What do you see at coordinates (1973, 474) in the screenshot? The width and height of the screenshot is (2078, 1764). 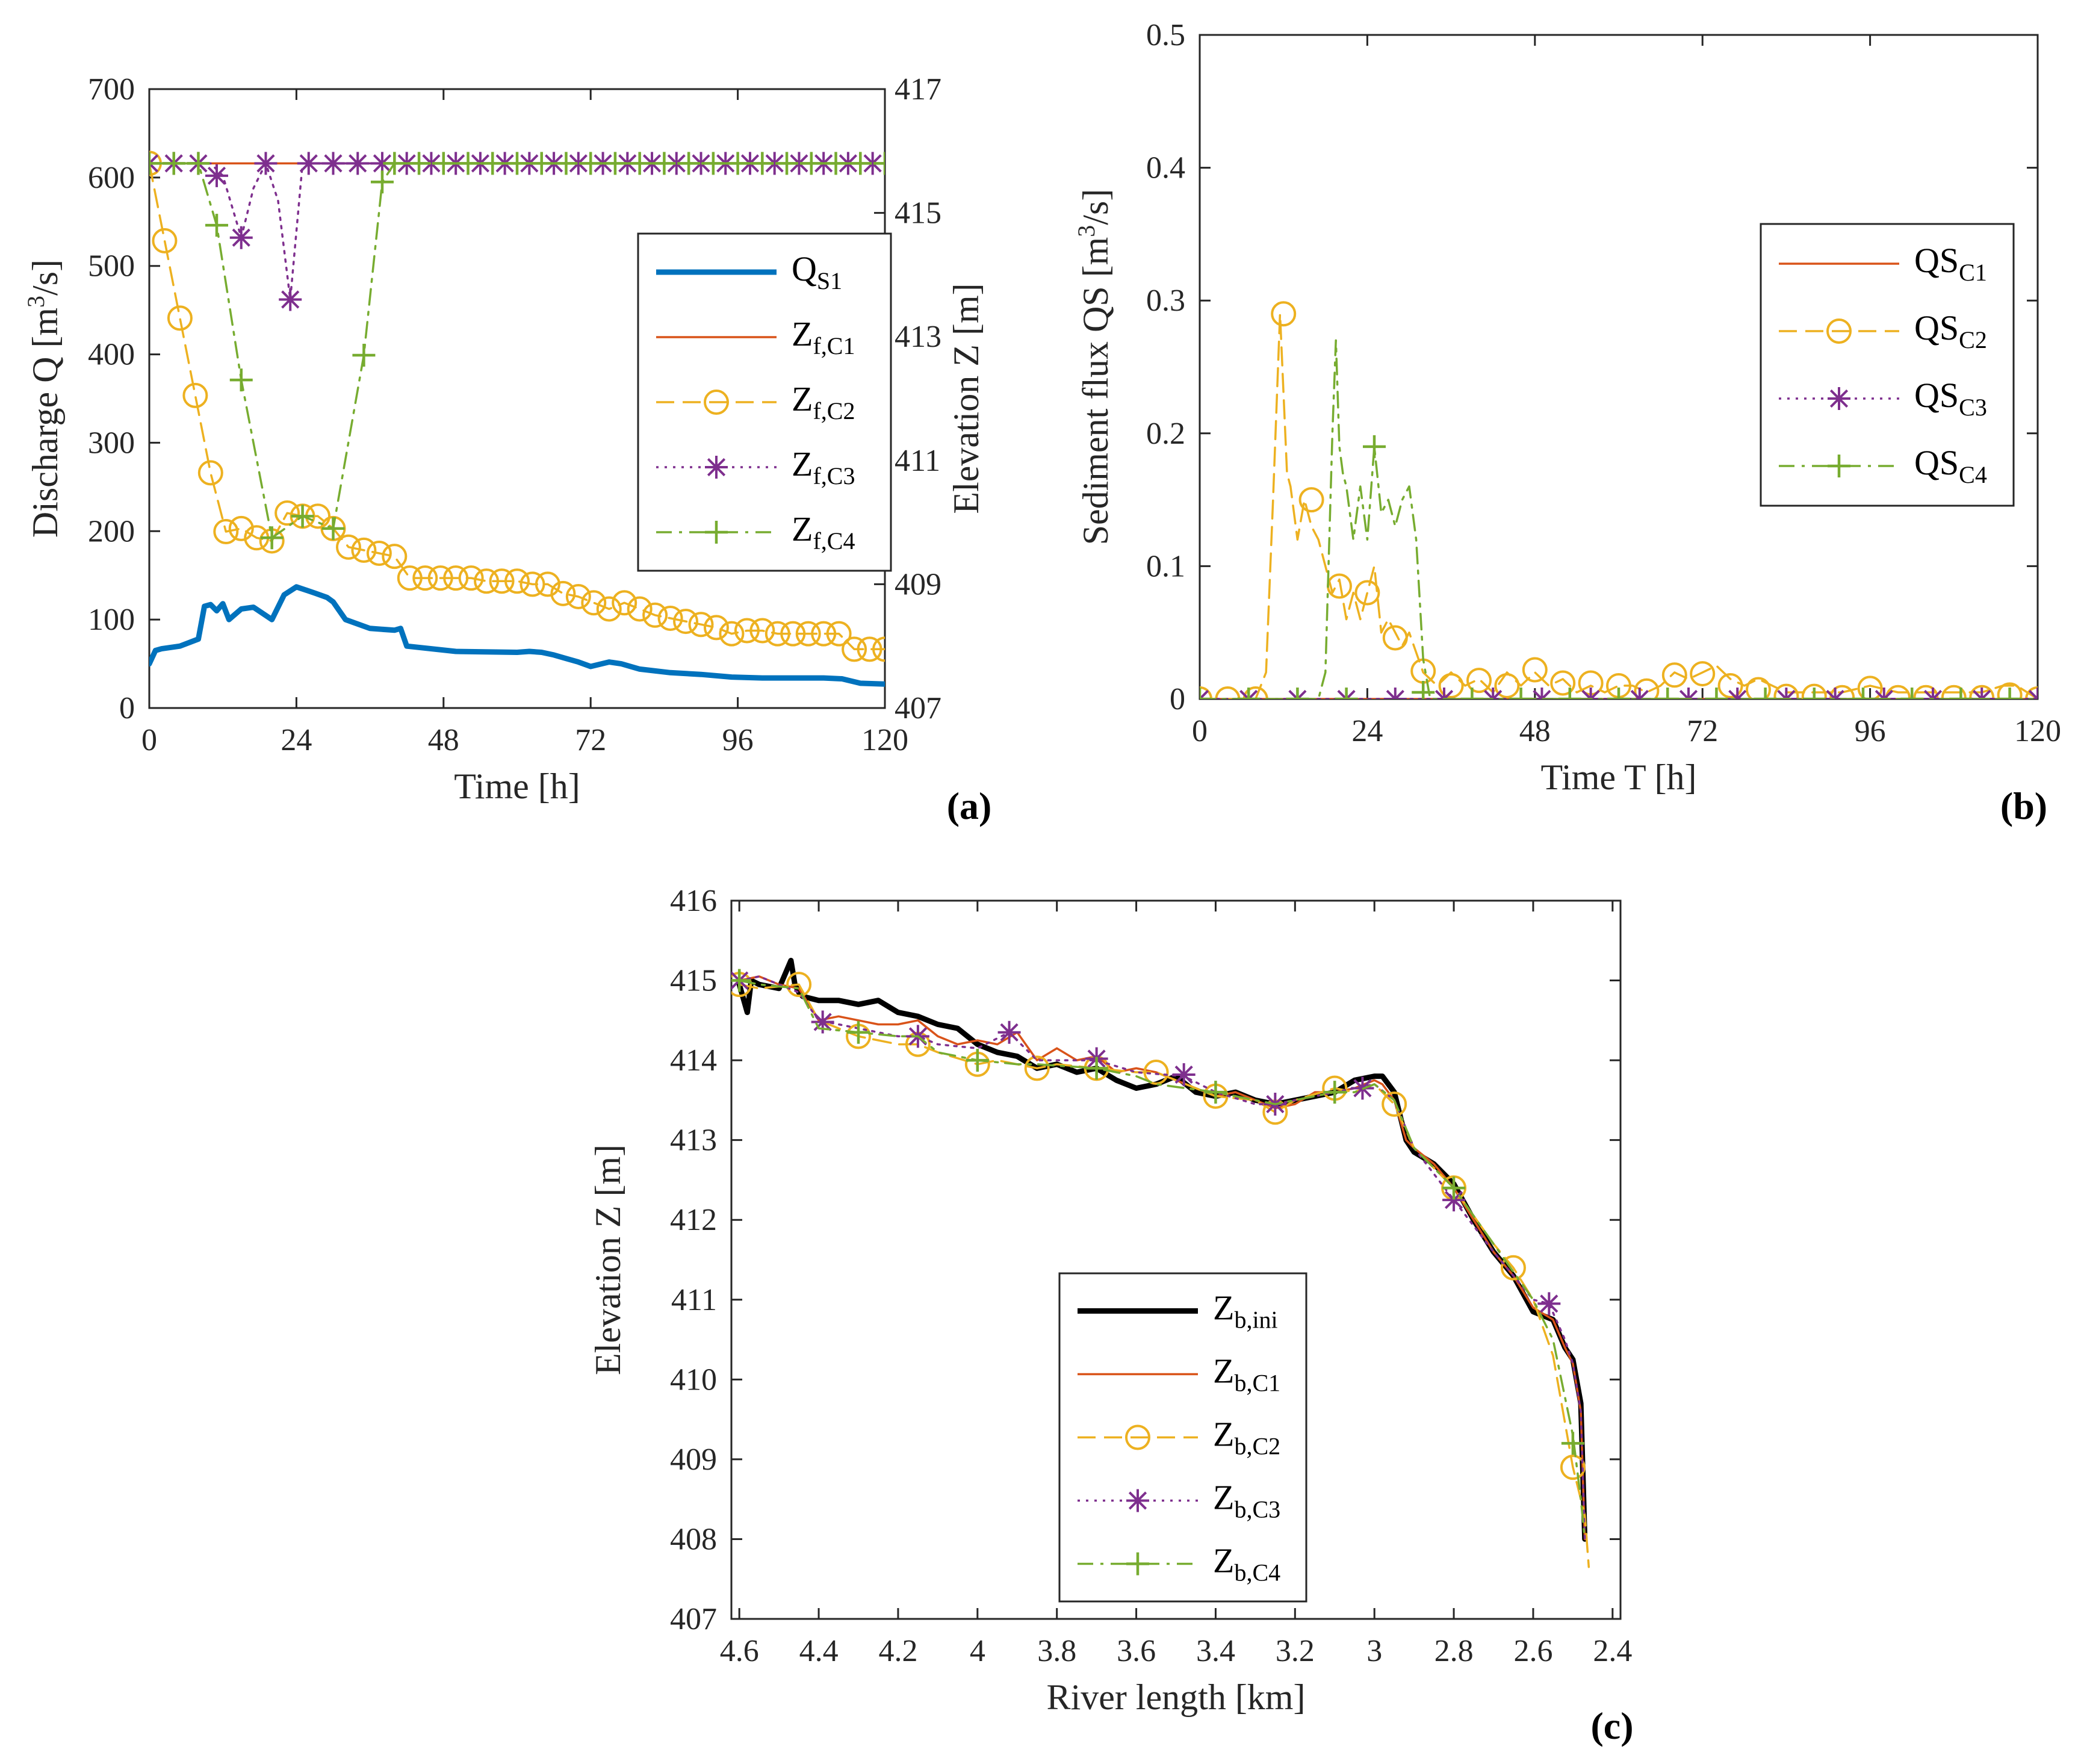 I see `legend-entry-sub: C4` at bounding box center [1973, 474].